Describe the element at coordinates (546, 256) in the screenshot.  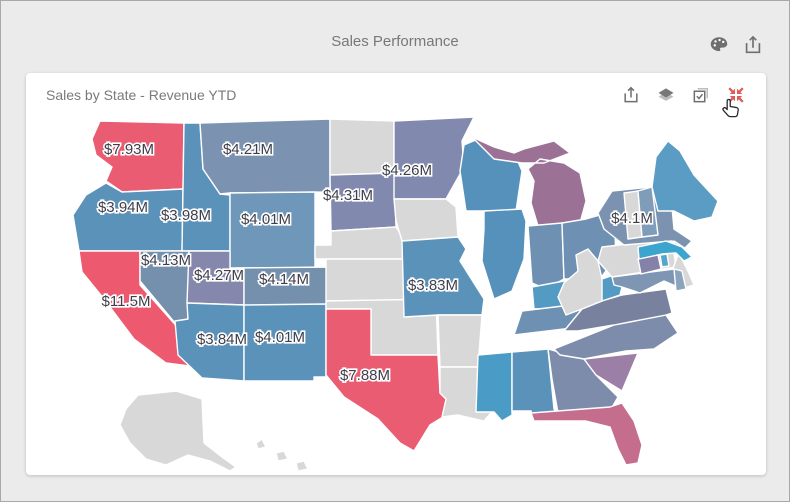
I see `state-IN` at that location.